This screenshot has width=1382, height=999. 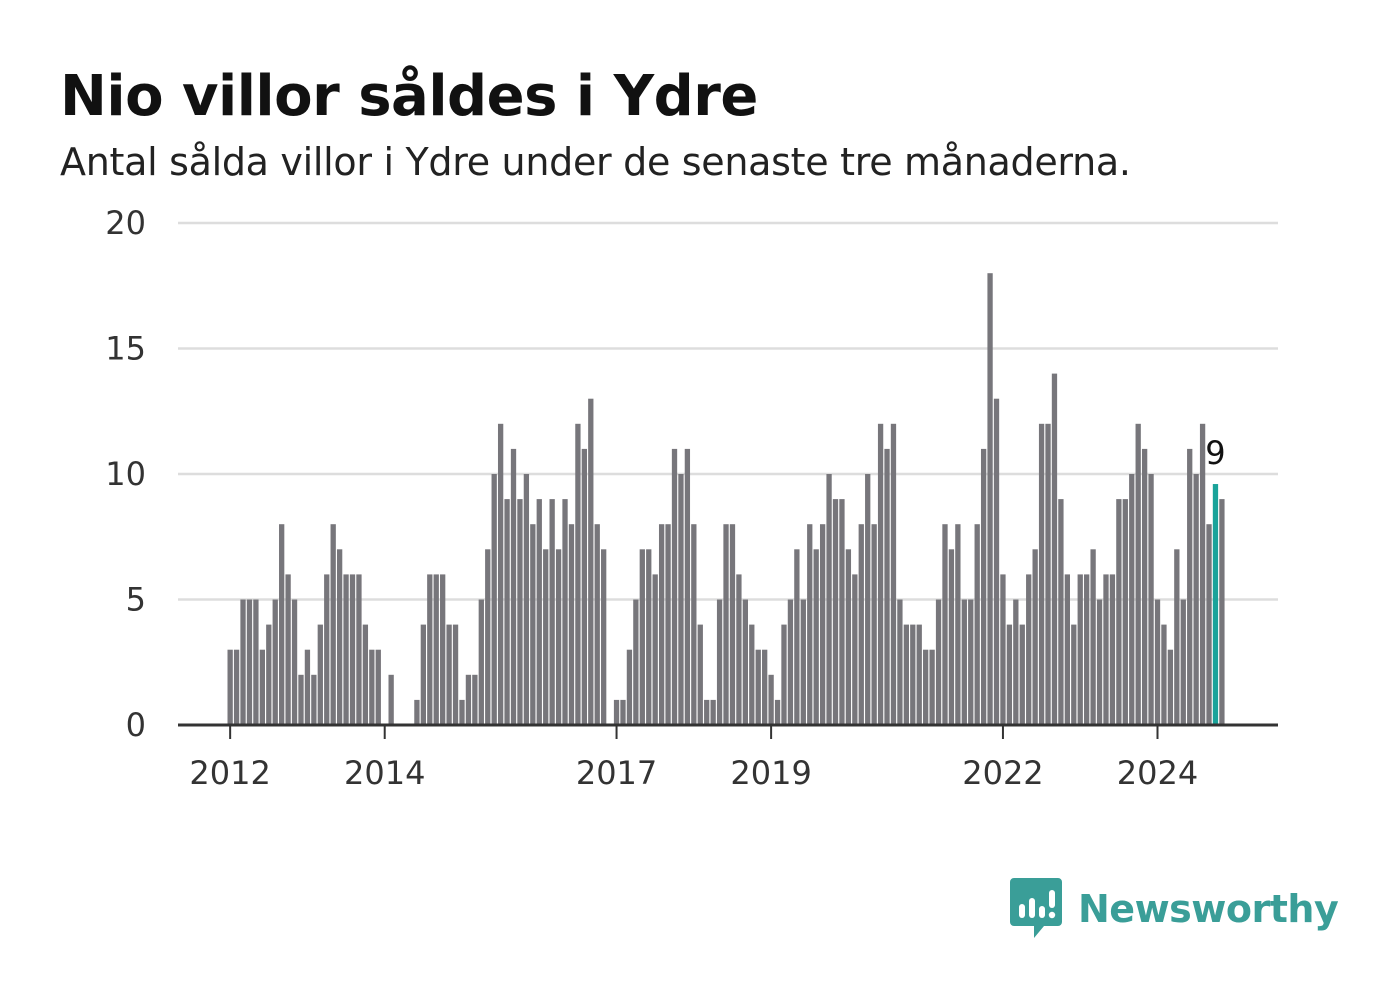 What do you see at coordinates (1215, 453) in the screenshot?
I see `annotations: 9` at bounding box center [1215, 453].